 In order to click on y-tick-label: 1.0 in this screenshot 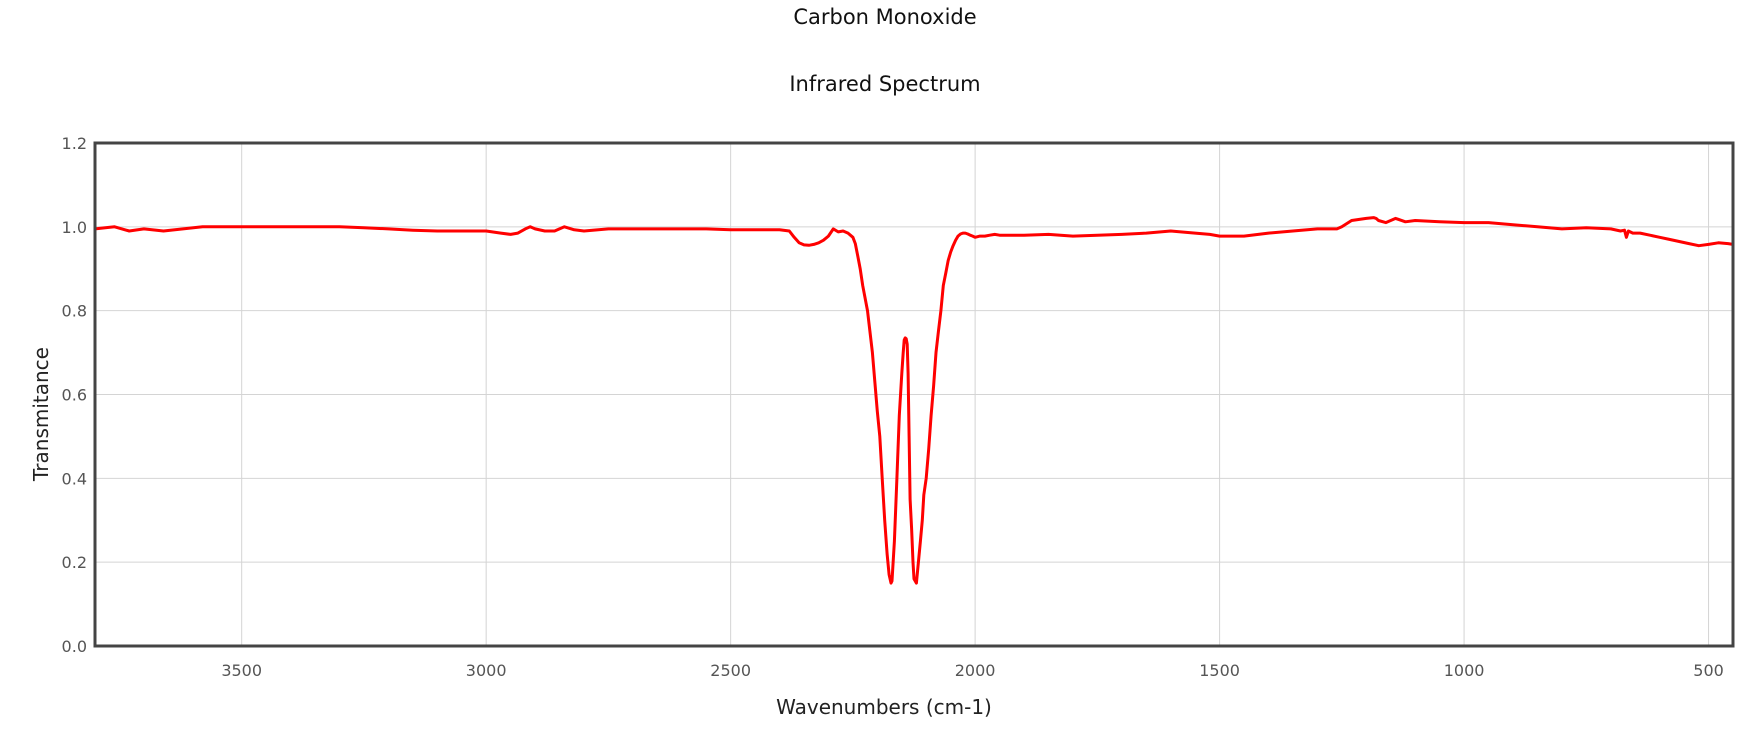, I will do `click(74, 227)`.